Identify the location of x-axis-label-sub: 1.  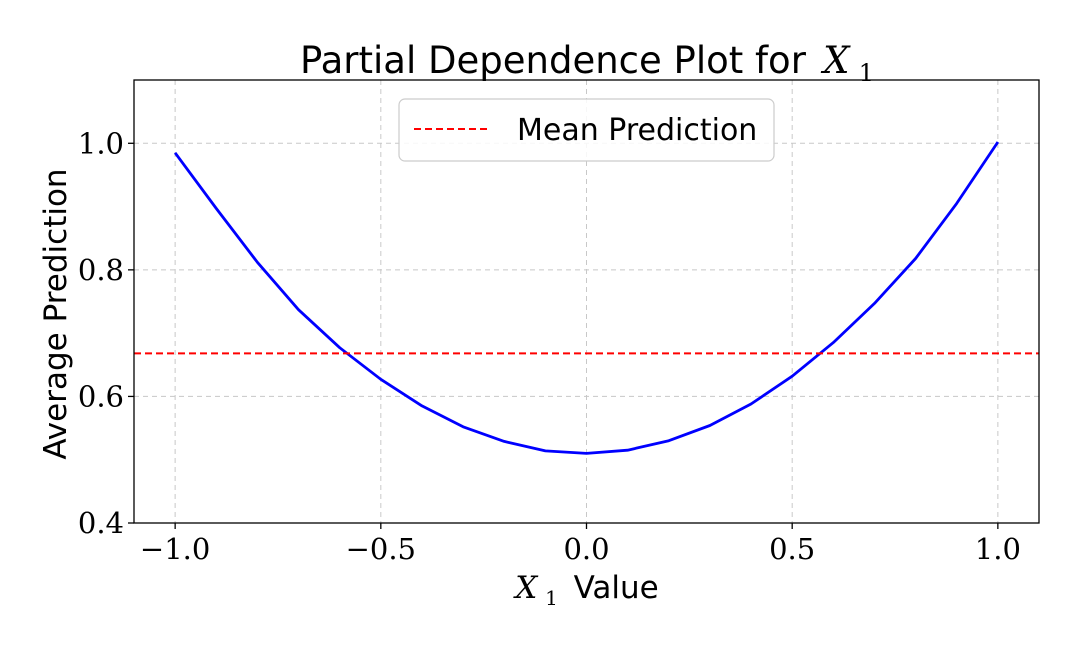
(551, 598).